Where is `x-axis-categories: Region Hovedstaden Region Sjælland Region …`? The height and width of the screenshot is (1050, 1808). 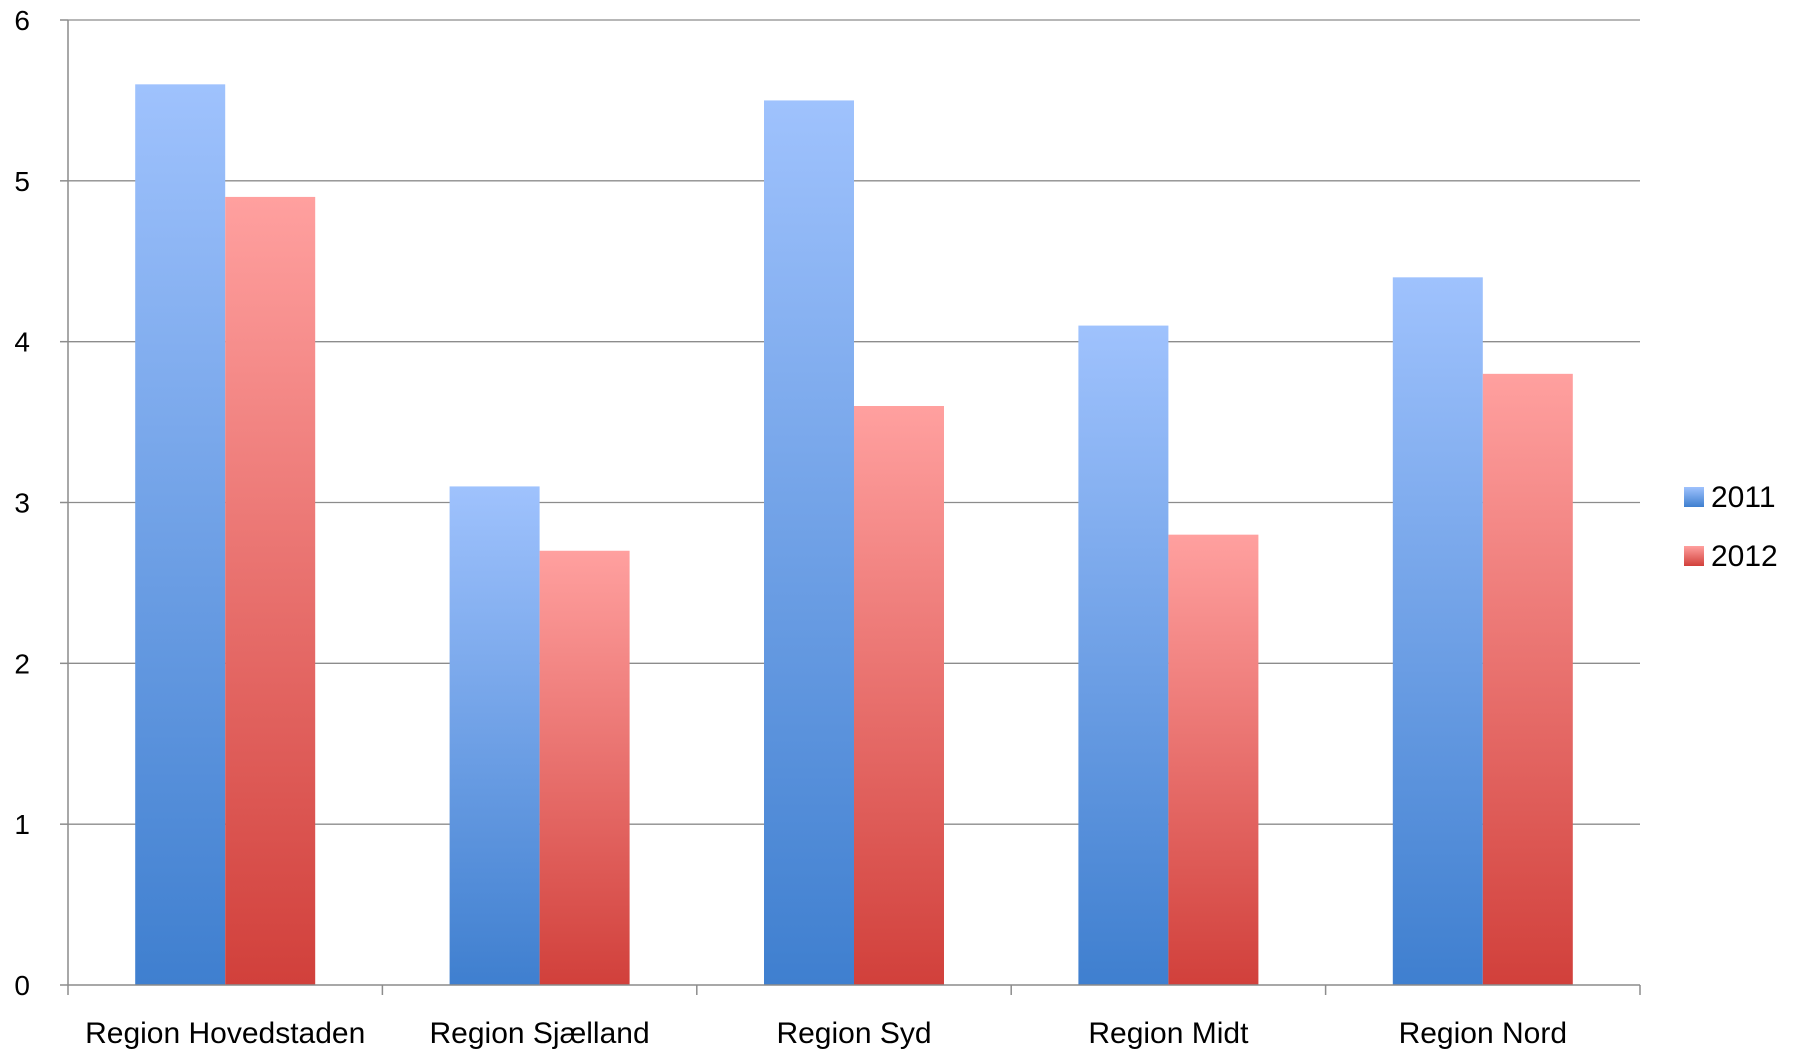
x-axis-categories: Region Hovedstaden Region Sjælland Region … is located at coordinates (826, 1033).